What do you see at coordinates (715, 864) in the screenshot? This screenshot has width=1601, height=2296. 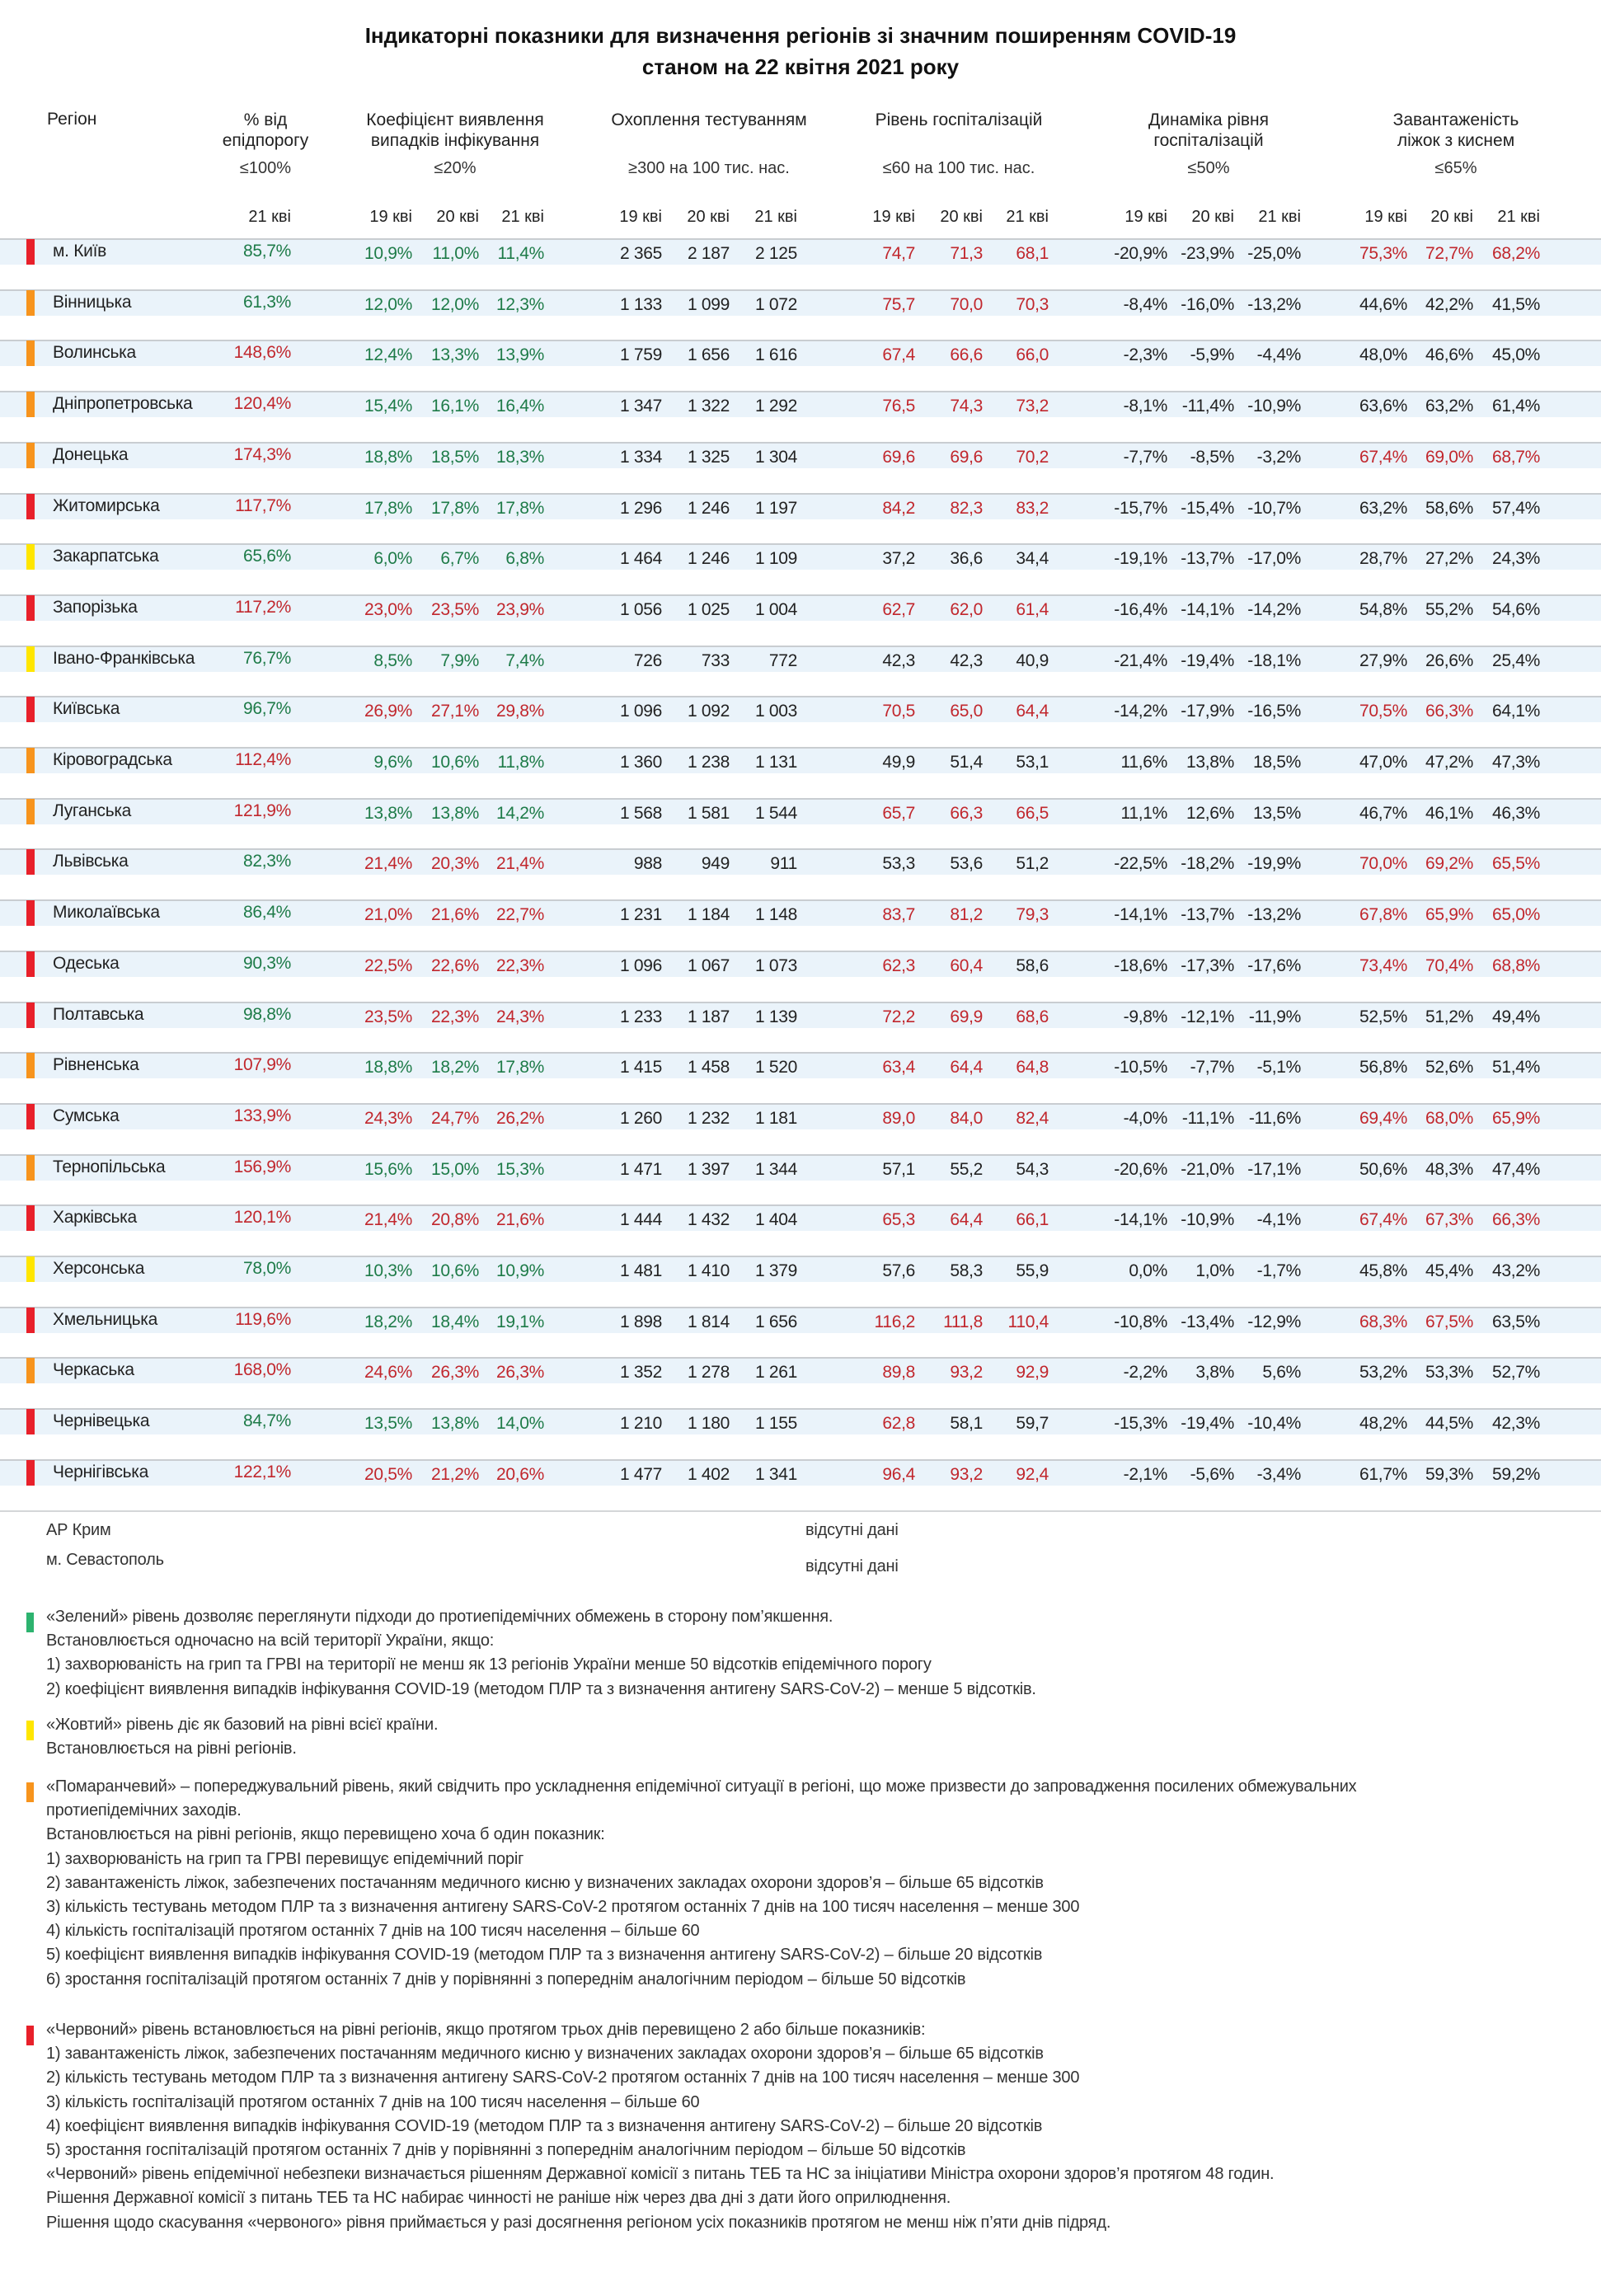 I see `cell-test: 949` at bounding box center [715, 864].